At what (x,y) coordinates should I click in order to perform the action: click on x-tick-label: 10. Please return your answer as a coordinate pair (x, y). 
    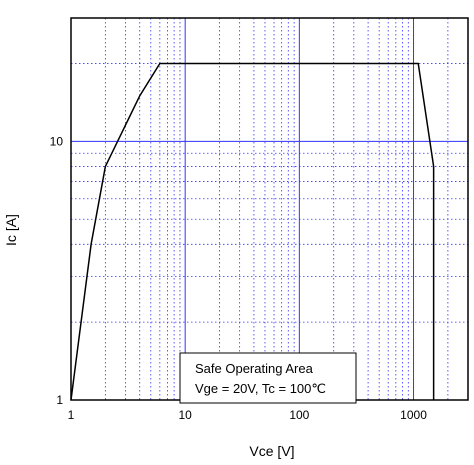
    Looking at the image, I should click on (185, 415).